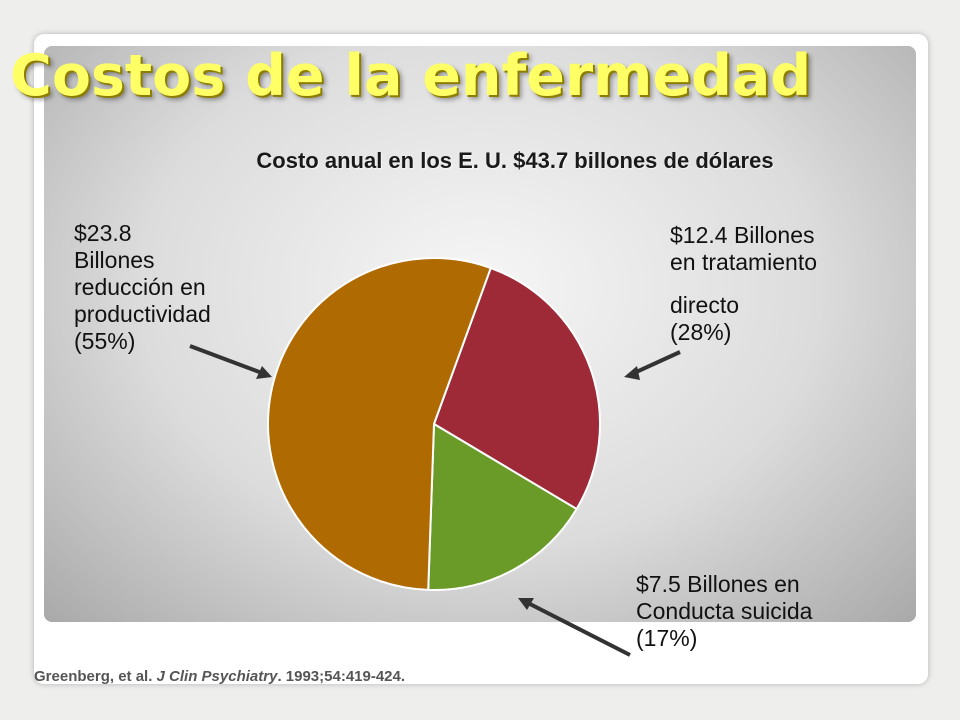 The image size is (960, 720). I want to click on label-line: directo, so click(705, 305).